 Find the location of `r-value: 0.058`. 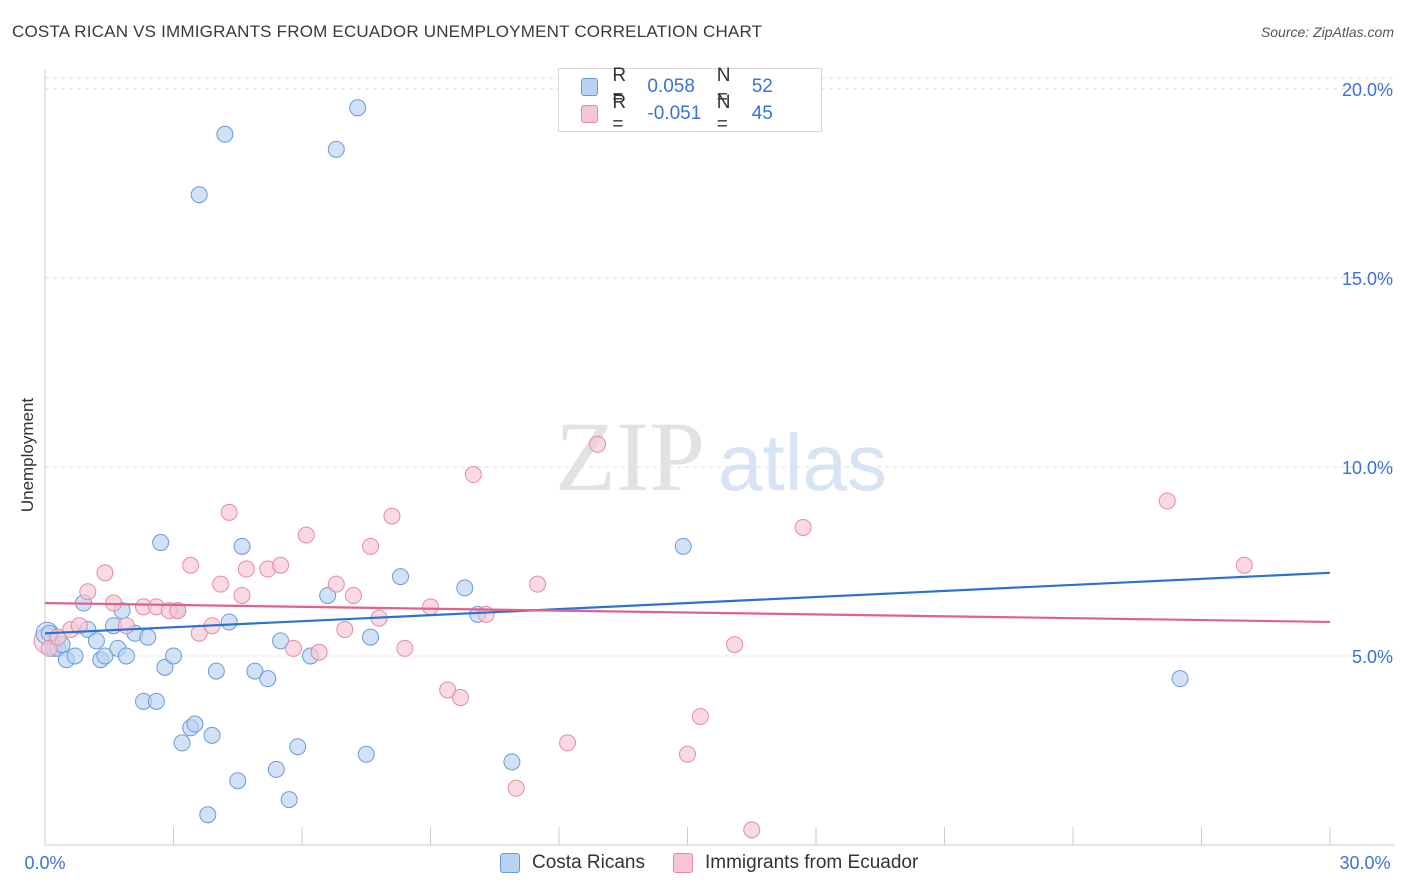

r-value: 0.058 is located at coordinates (671, 86).